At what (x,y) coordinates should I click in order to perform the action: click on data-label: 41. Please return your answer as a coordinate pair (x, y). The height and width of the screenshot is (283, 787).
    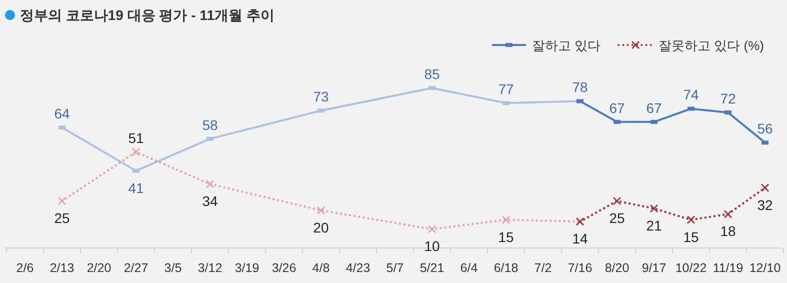
    Looking at the image, I should click on (136, 188).